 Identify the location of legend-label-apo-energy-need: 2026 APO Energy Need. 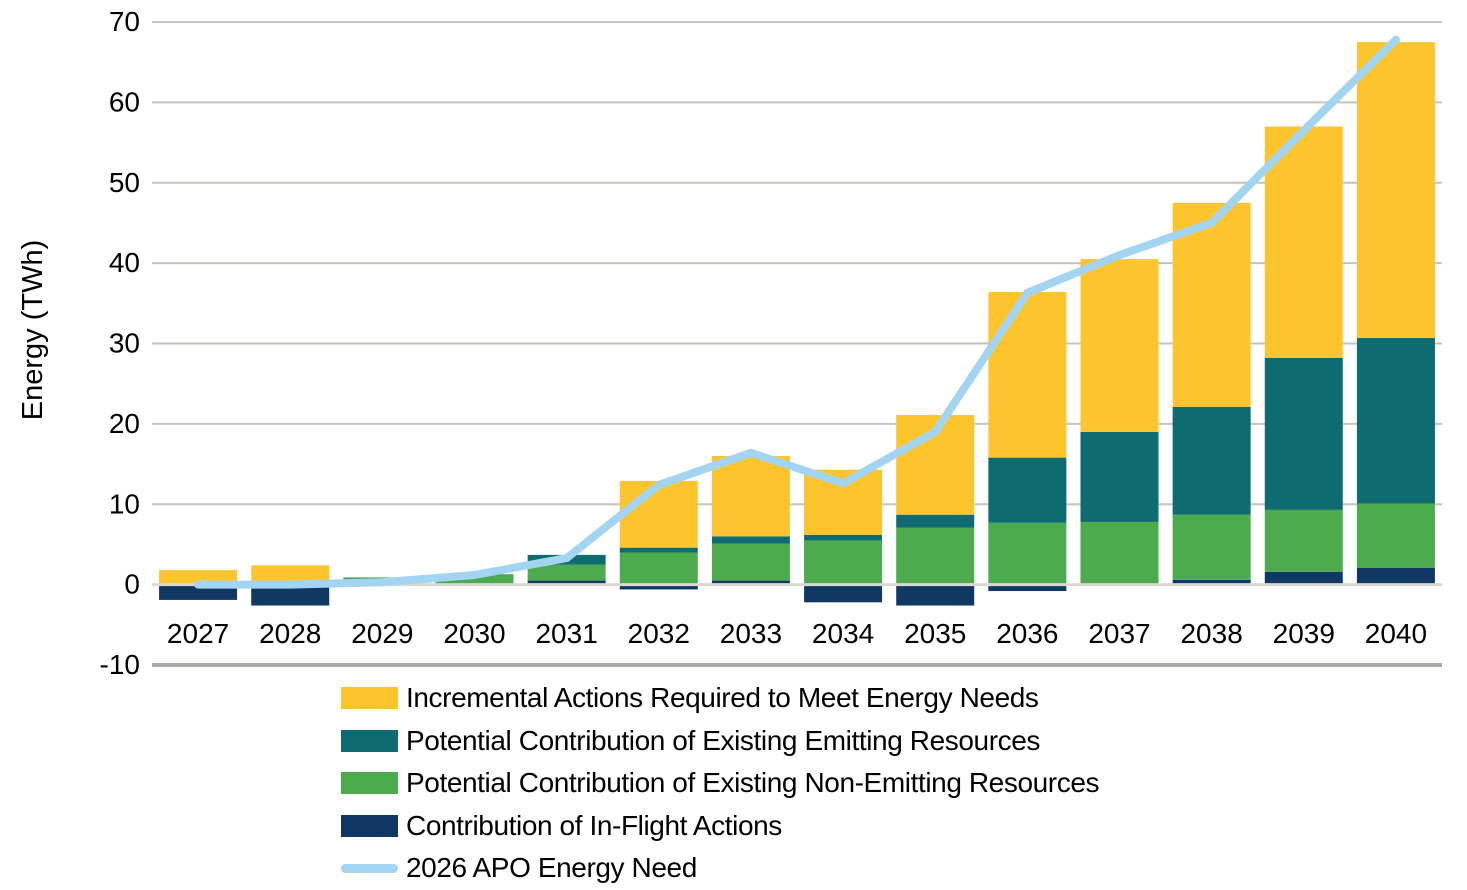
(551, 868).